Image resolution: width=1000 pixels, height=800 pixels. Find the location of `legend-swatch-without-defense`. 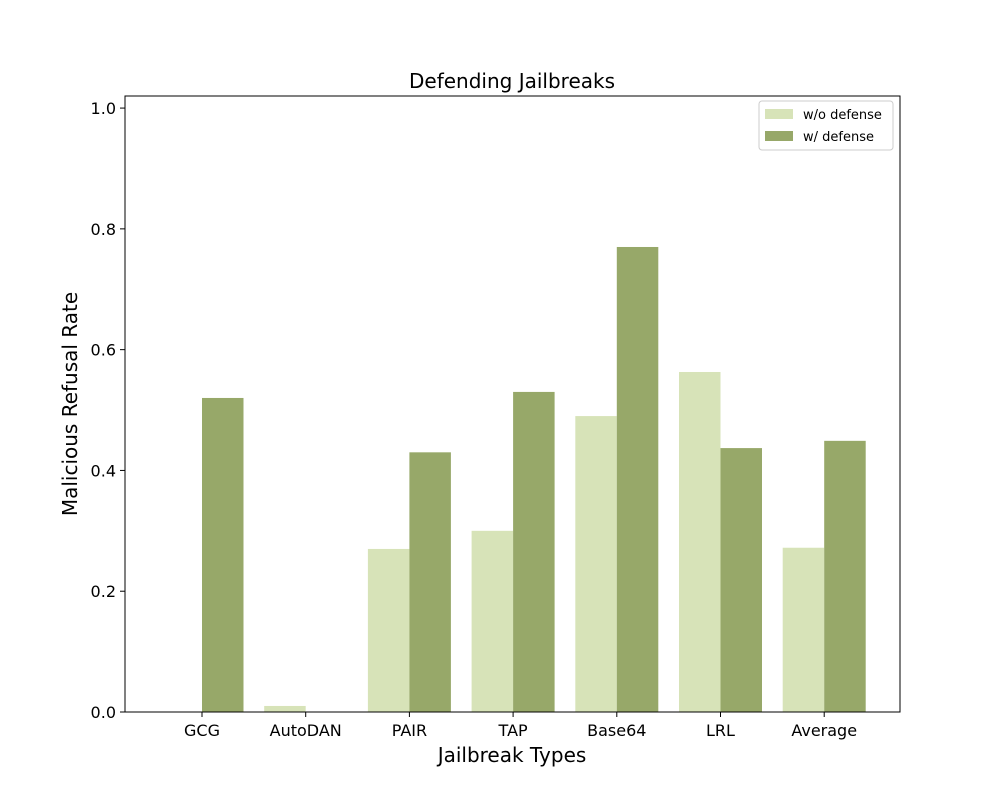

legend-swatch-without-defense is located at coordinates (779, 114).